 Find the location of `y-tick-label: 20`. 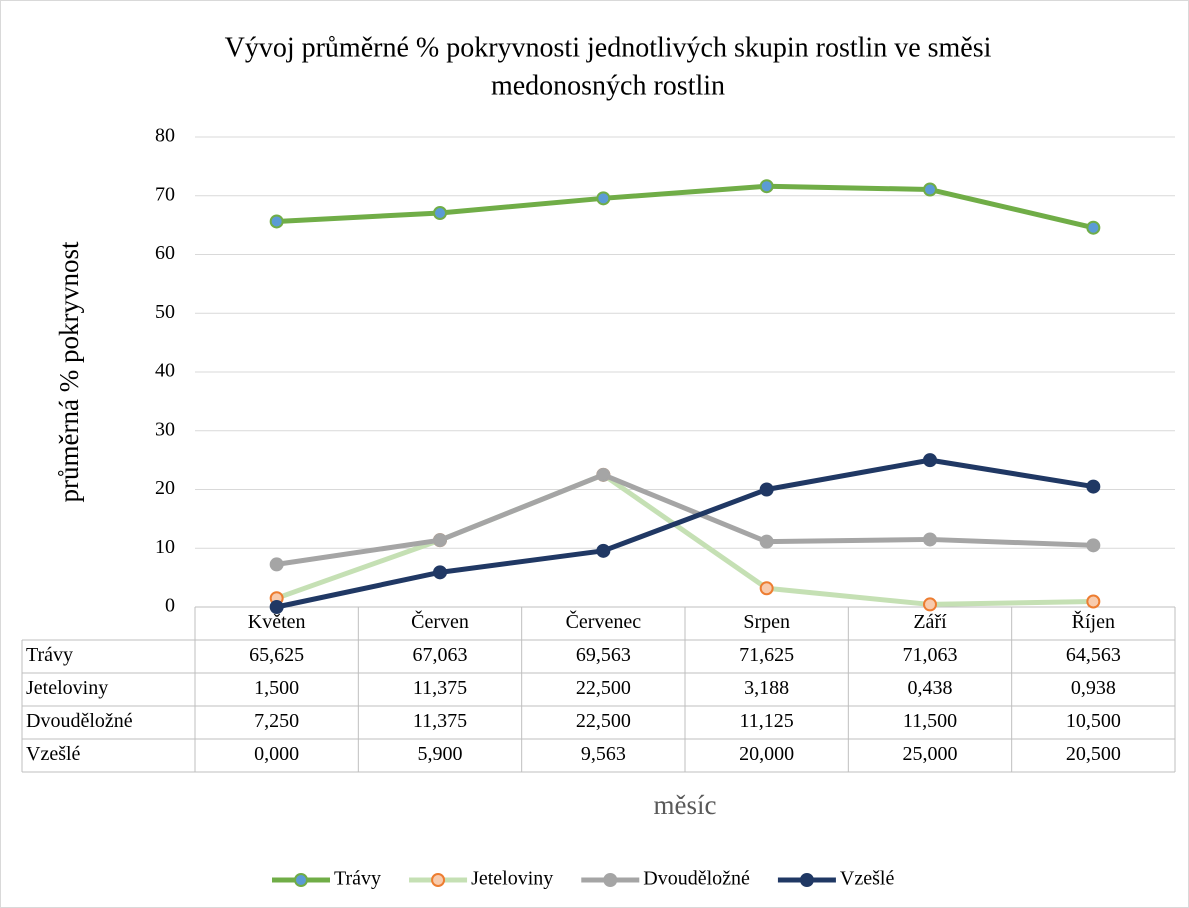

y-tick-label: 20 is located at coordinates (165, 488).